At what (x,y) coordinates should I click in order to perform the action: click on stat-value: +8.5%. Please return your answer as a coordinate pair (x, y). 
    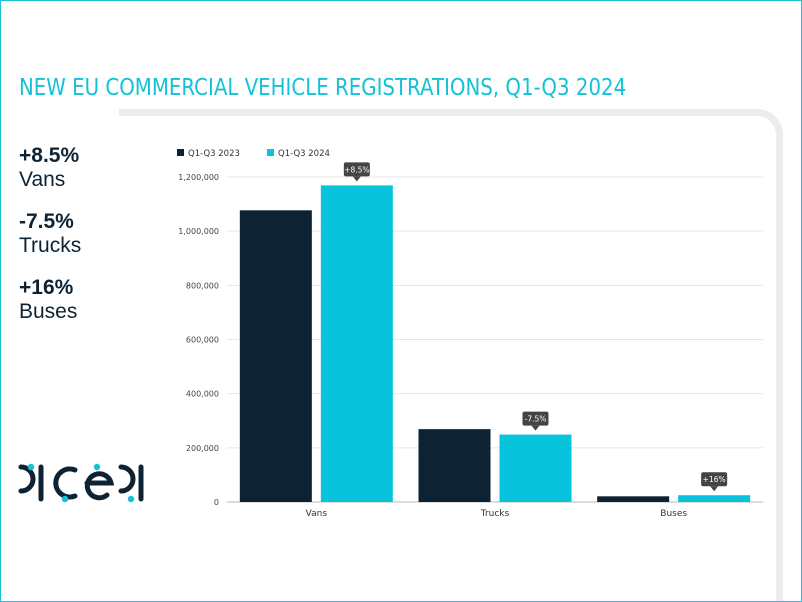
    Looking at the image, I should click on (49, 155).